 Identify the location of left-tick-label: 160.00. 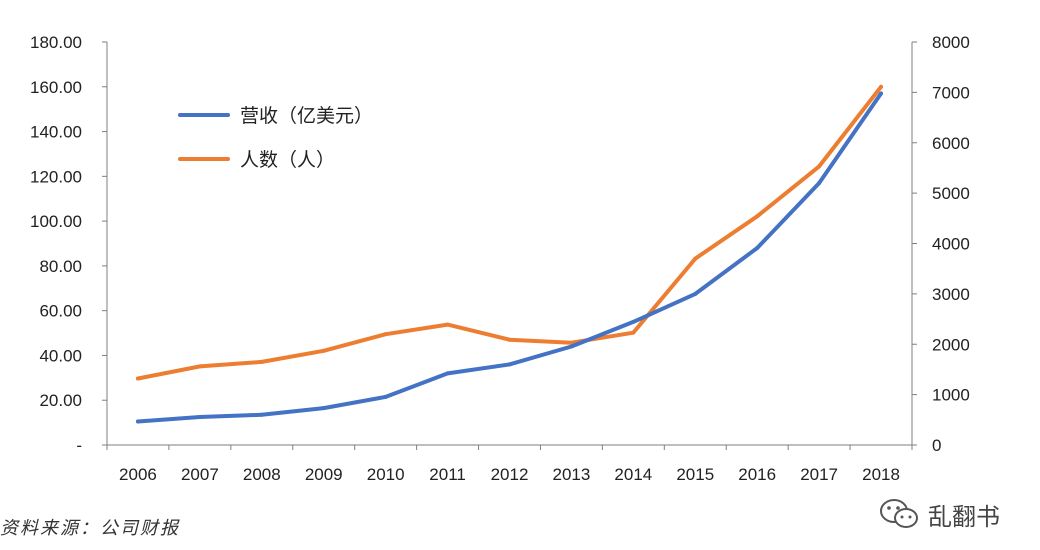
(56, 87).